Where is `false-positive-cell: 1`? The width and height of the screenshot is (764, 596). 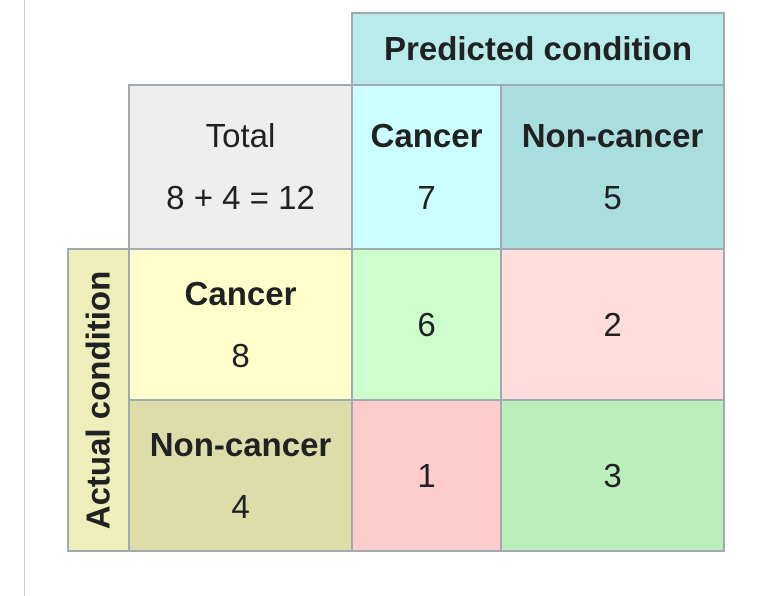
false-positive-cell: 1 is located at coordinates (426, 475).